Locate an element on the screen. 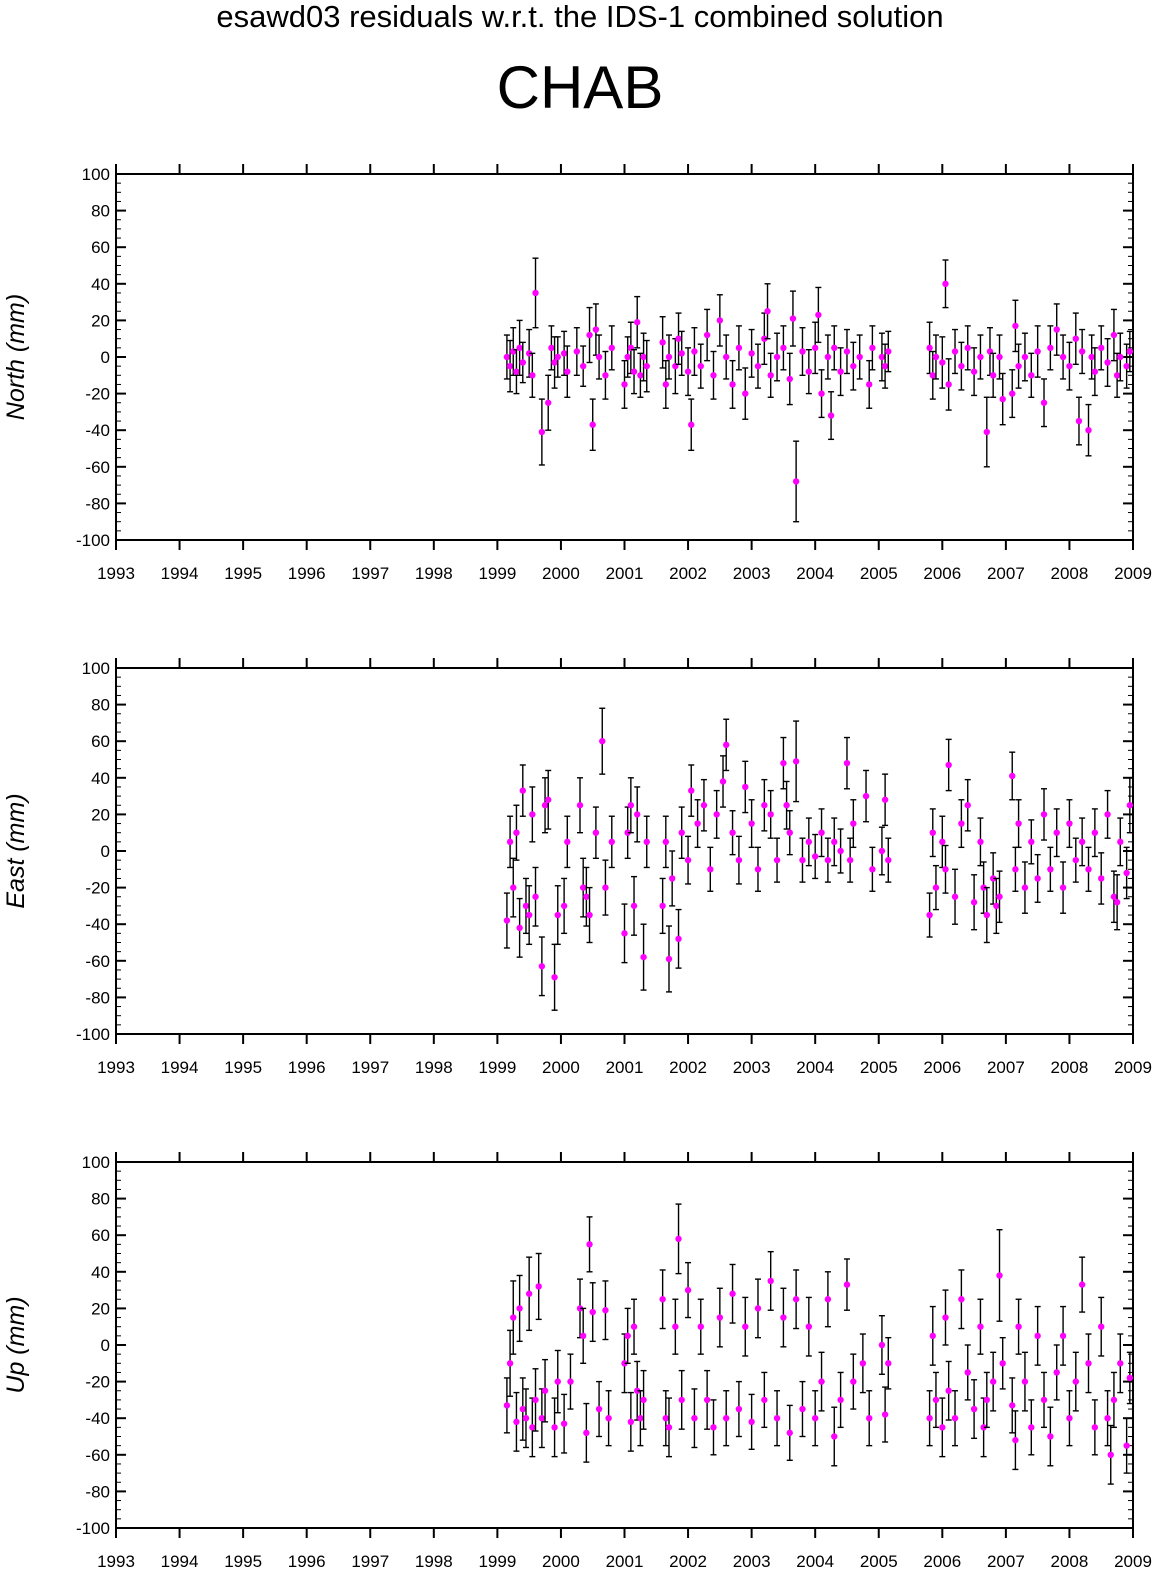  y-tick-label: 60 is located at coordinates (100, 741).